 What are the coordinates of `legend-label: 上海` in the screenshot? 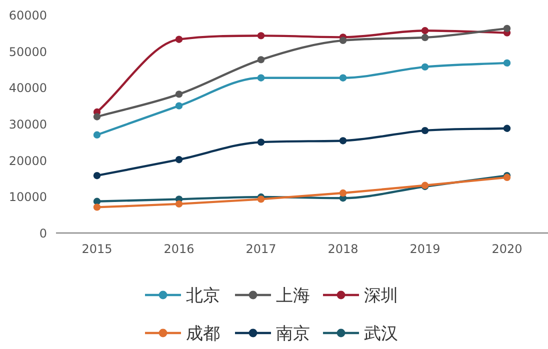 It's located at (293, 296).